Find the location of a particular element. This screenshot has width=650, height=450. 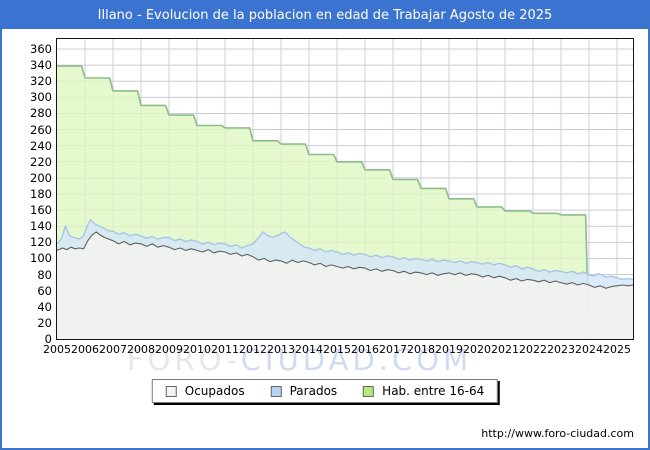

y-axis-tick-label: 80 is located at coordinates (44, 274).